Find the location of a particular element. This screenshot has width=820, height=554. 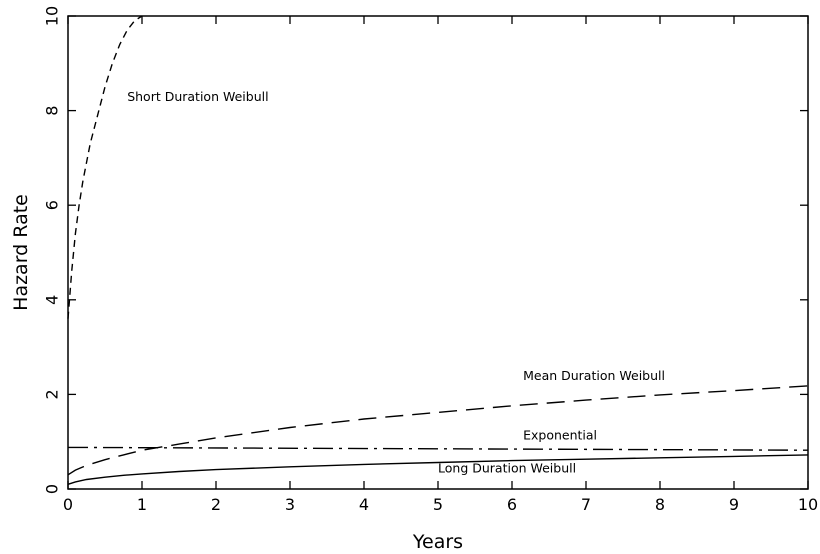

x-tick-label: 7 is located at coordinates (586, 504).